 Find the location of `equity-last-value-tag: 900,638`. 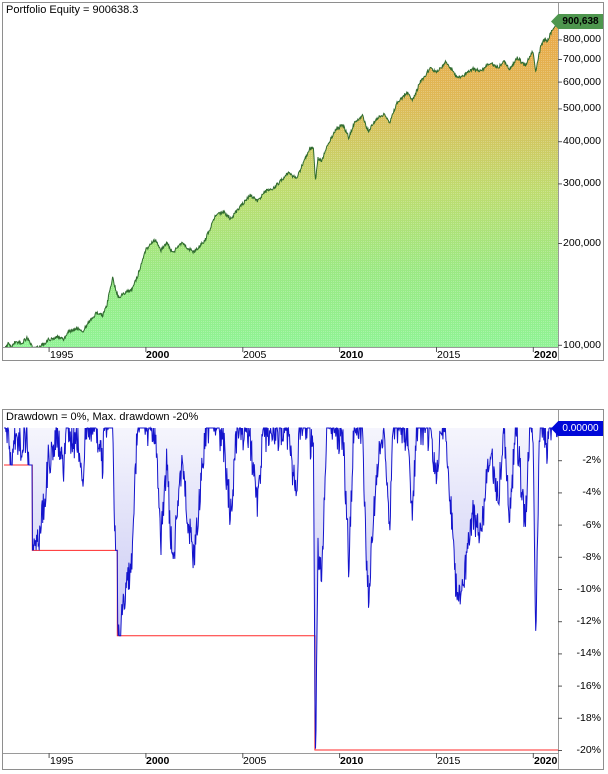

equity-last-value-tag: 900,638 is located at coordinates (577, 21).